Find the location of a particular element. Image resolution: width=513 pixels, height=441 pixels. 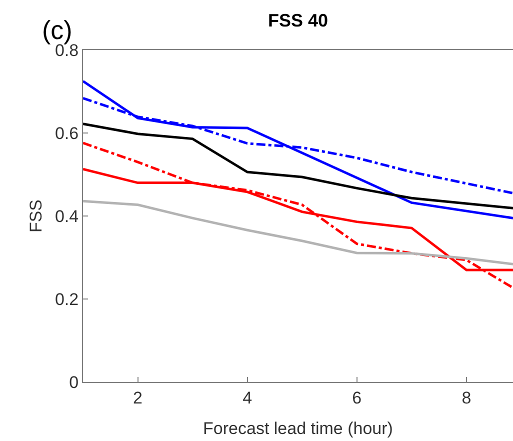

y-axis-title: FSS is located at coordinates (36, 216).